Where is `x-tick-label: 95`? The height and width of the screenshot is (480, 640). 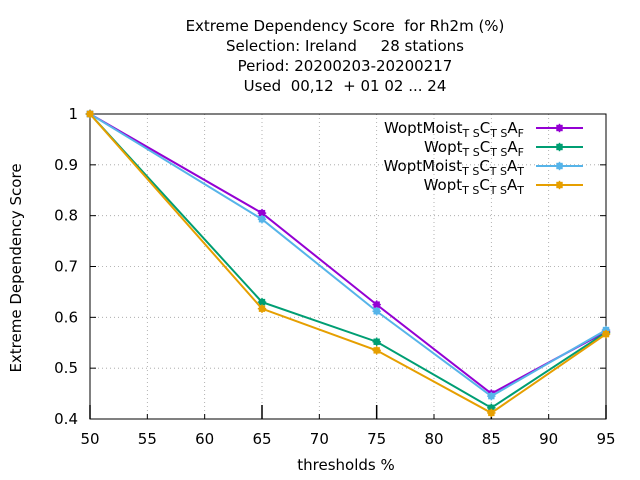
x-tick-label: 95 is located at coordinates (605, 439).